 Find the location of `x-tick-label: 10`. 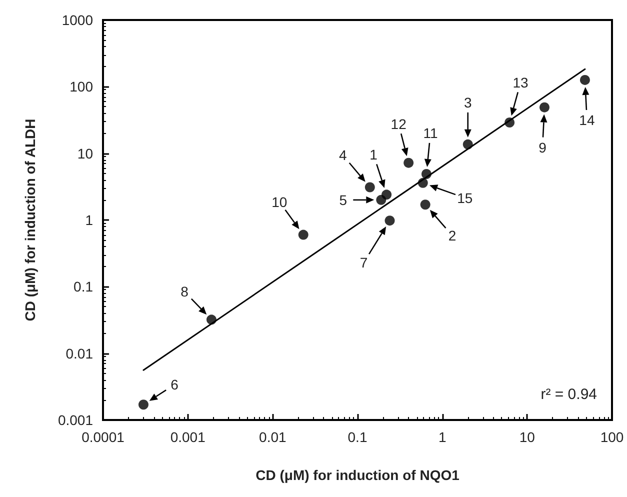

x-tick-label: 10 is located at coordinates (527, 437).